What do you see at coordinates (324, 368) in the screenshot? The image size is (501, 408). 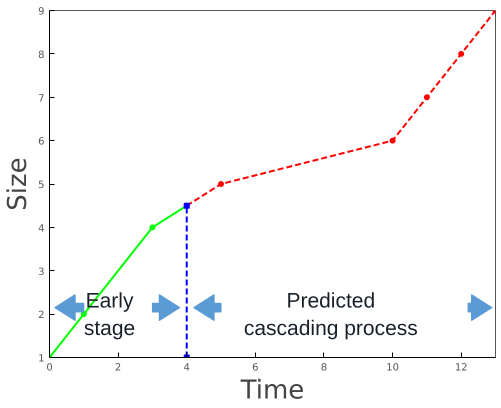 I see `x-tick-label: 8` at bounding box center [324, 368].